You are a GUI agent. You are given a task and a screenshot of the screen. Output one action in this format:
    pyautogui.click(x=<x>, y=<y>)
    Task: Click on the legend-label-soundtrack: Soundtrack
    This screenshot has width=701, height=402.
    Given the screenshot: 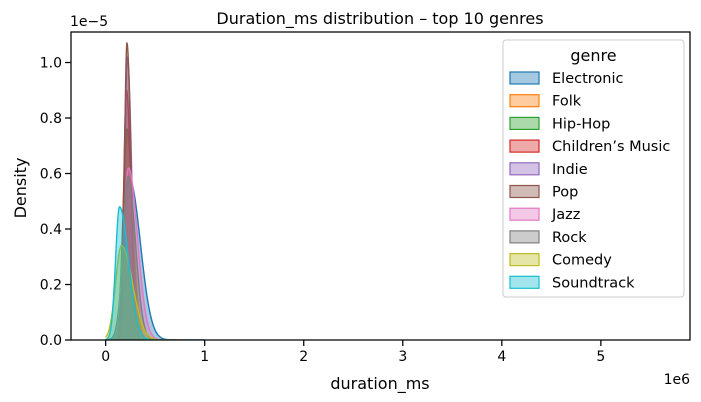 What is the action you would take?
    pyautogui.click(x=593, y=283)
    